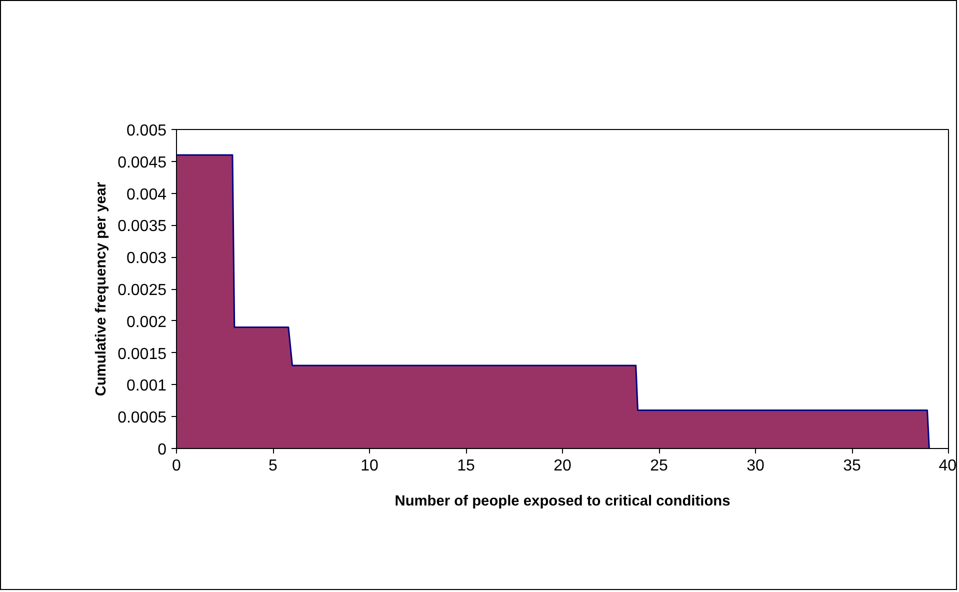 Image resolution: width=959 pixels, height=592 pixels. Describe the element at coordinates (142, 163) in the screenshot. I see `y-tick-label: 0.0045` at that location.